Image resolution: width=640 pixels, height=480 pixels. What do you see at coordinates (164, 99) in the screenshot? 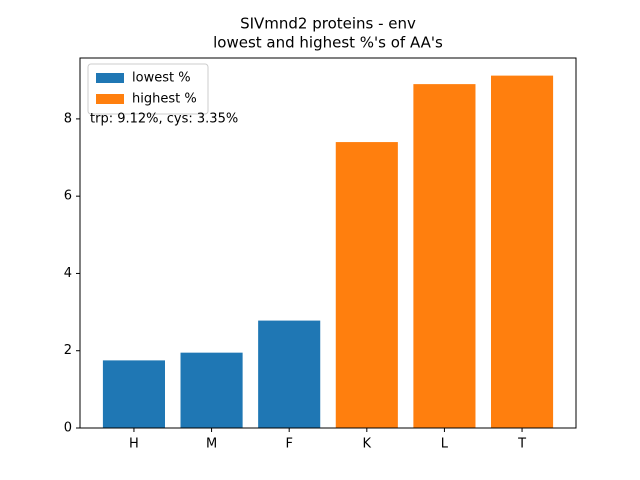
I see `legend-label: highest %` at bounding box center [164, 99].